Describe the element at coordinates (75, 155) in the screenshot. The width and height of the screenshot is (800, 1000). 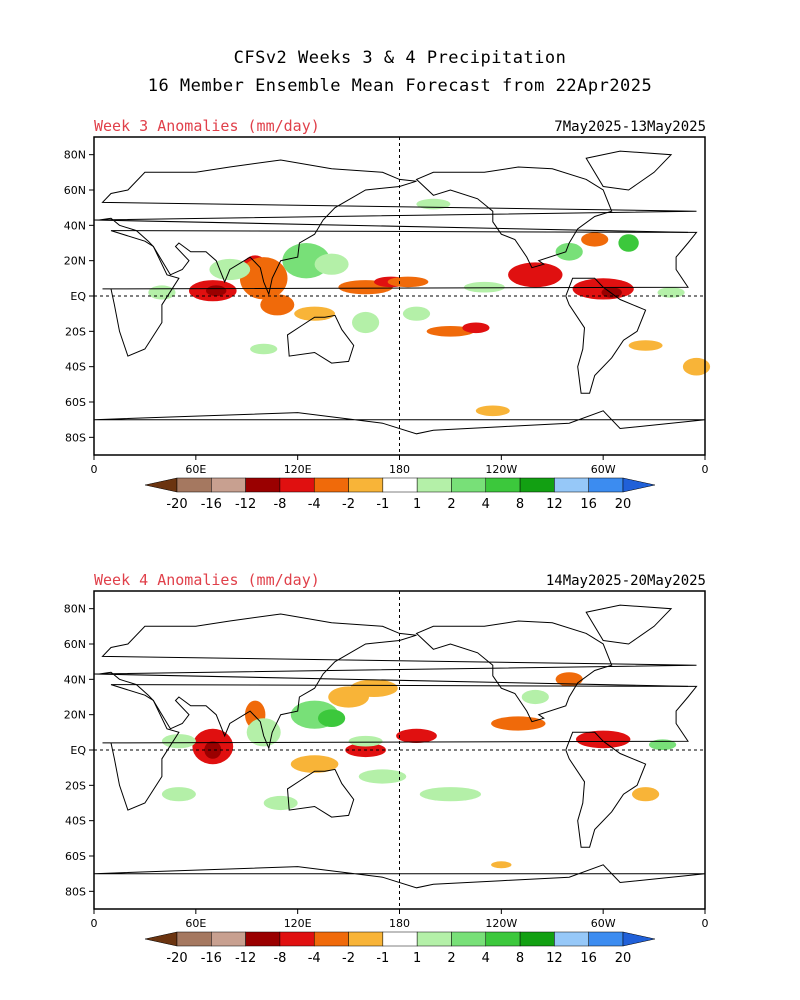
I see `lat-tick-label: 80N` at that location.